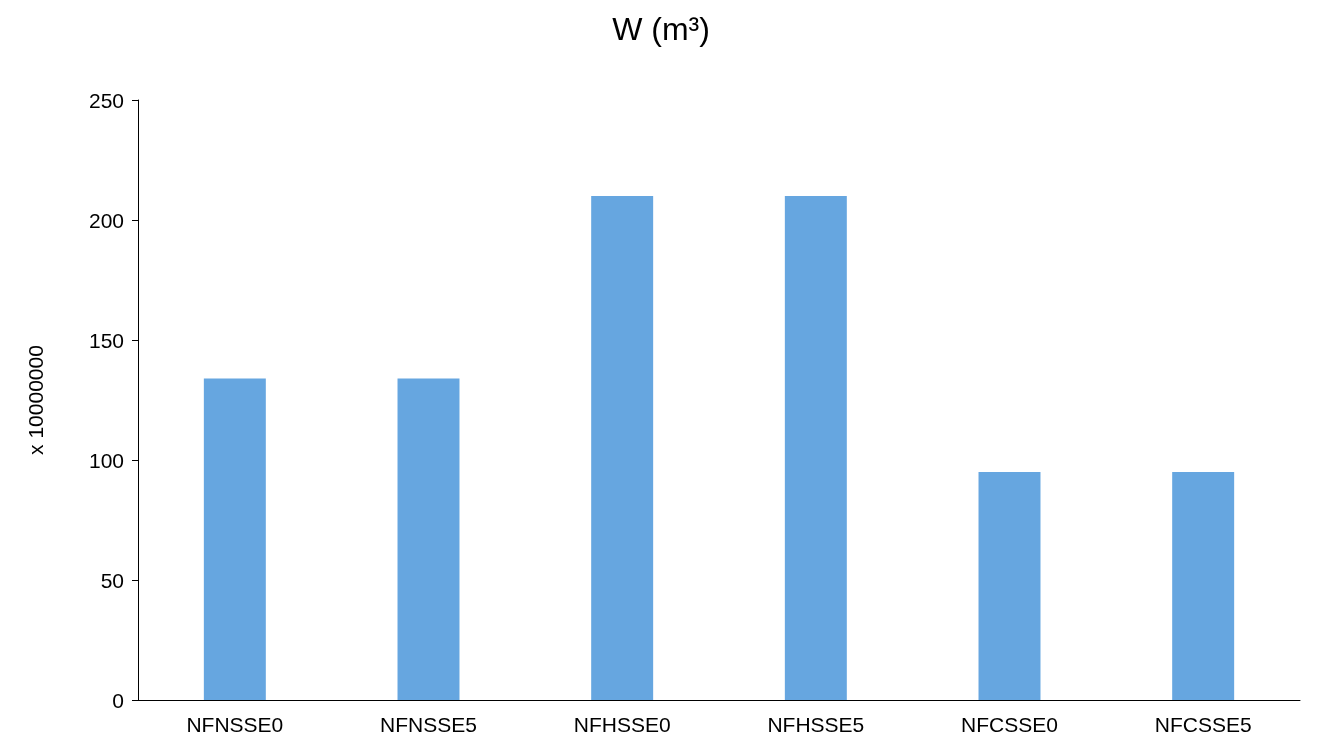 The image size is (1322, 752). Describe the element at coordinates (106, 340) in the screenshot. I see `y-tick-label: 150` at that location.